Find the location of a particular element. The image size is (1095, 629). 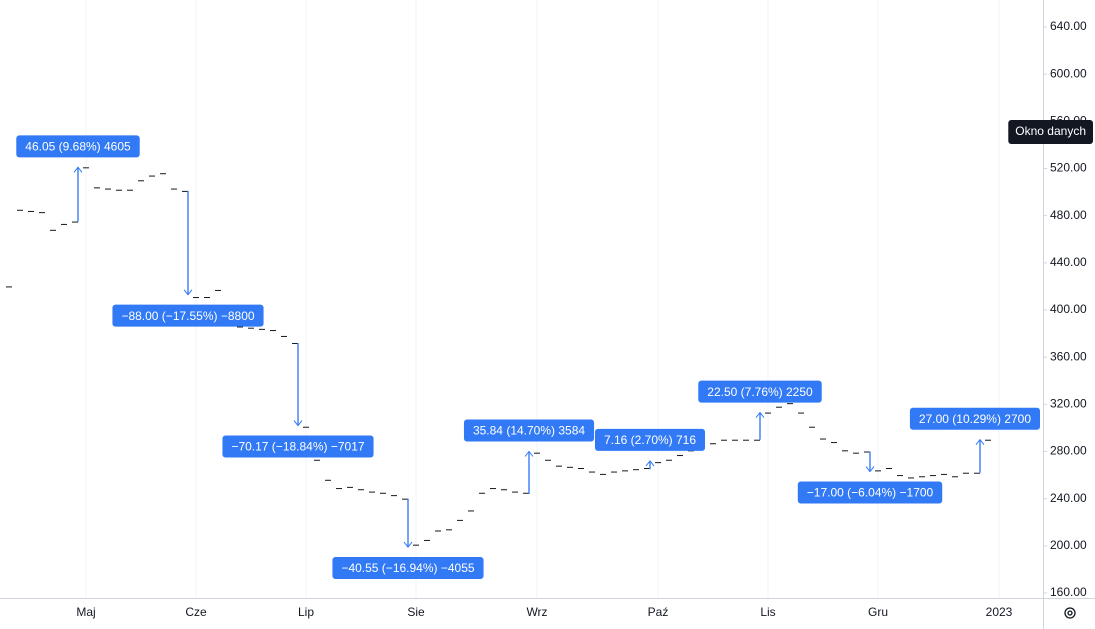

y-tick-label: 320.00 is located at coordinates (1068, 404).